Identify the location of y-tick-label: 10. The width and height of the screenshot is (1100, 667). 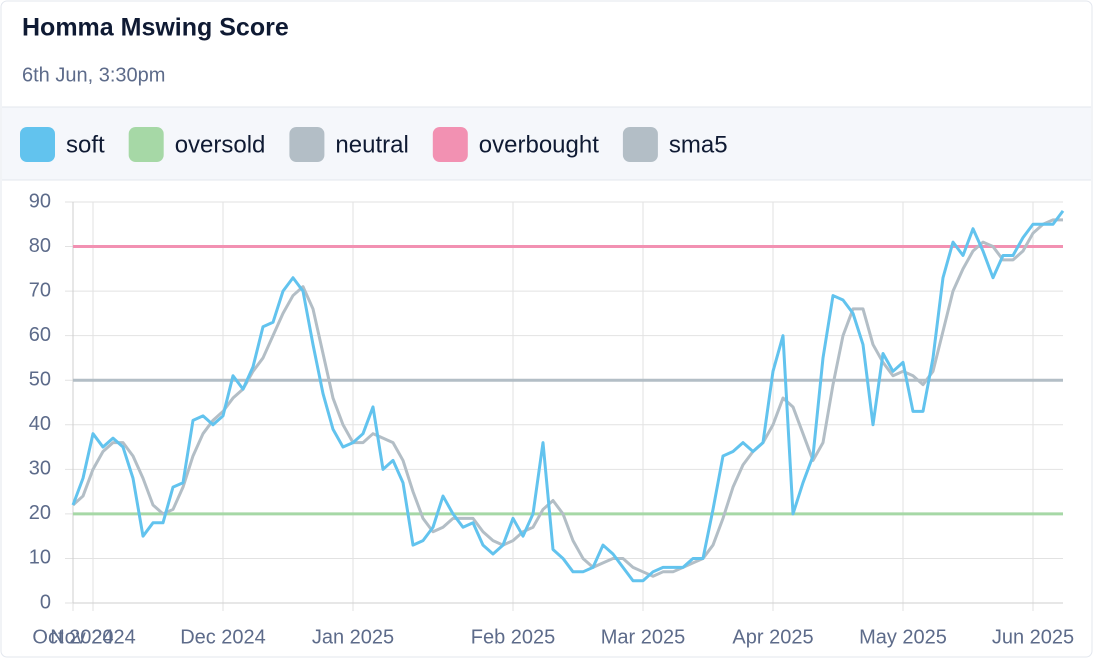
(40, 558).